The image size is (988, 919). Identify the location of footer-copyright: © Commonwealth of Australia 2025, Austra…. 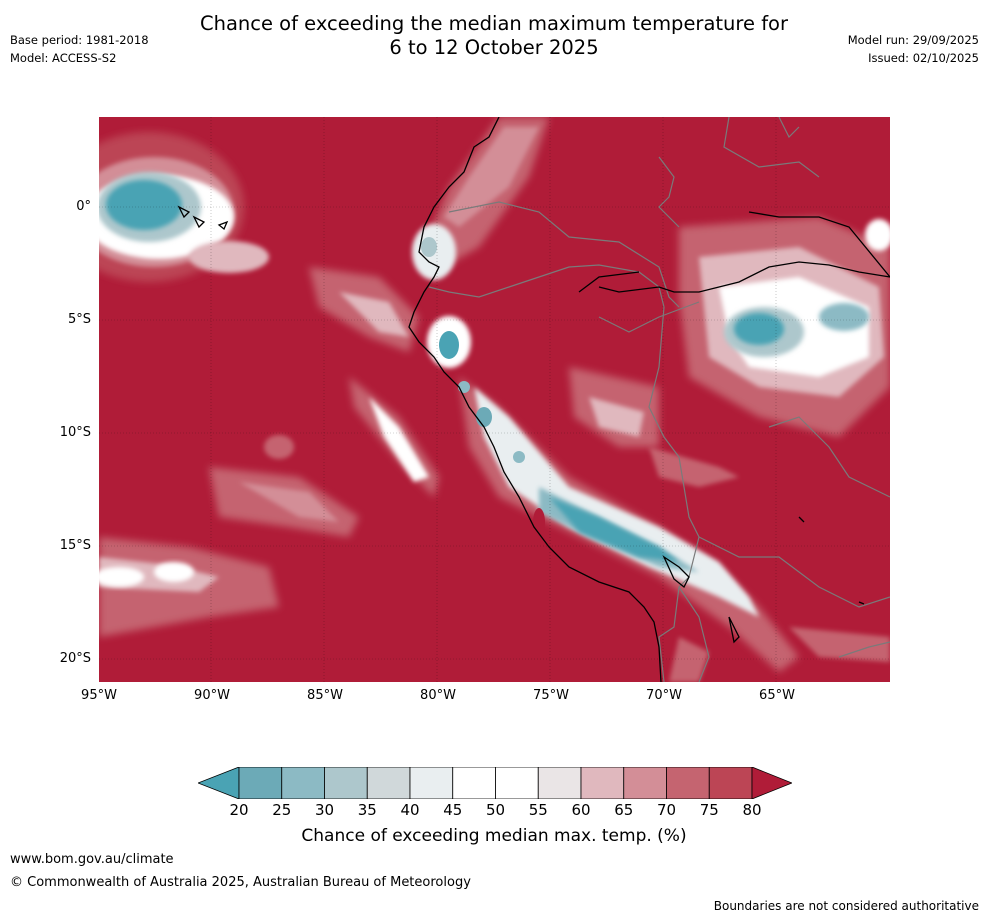
(240, 882).